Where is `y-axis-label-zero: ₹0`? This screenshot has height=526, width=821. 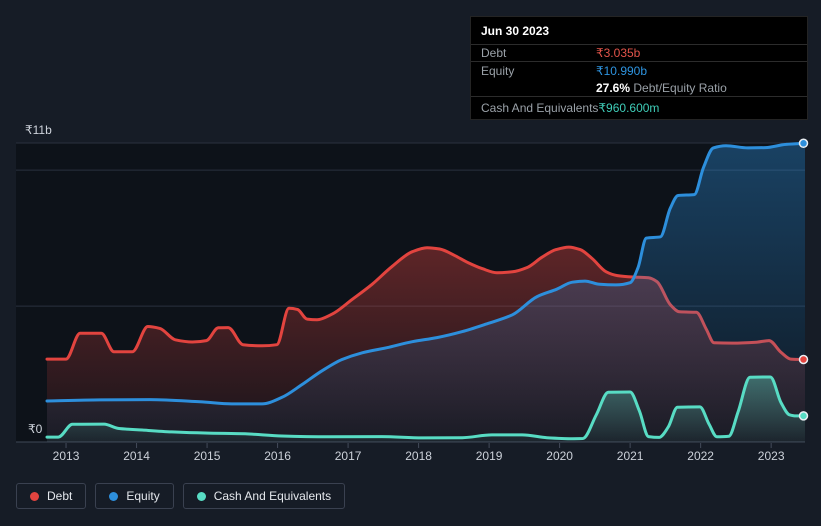
y-axis-label-zero: ₹0 is located at coordinates (35, 429).